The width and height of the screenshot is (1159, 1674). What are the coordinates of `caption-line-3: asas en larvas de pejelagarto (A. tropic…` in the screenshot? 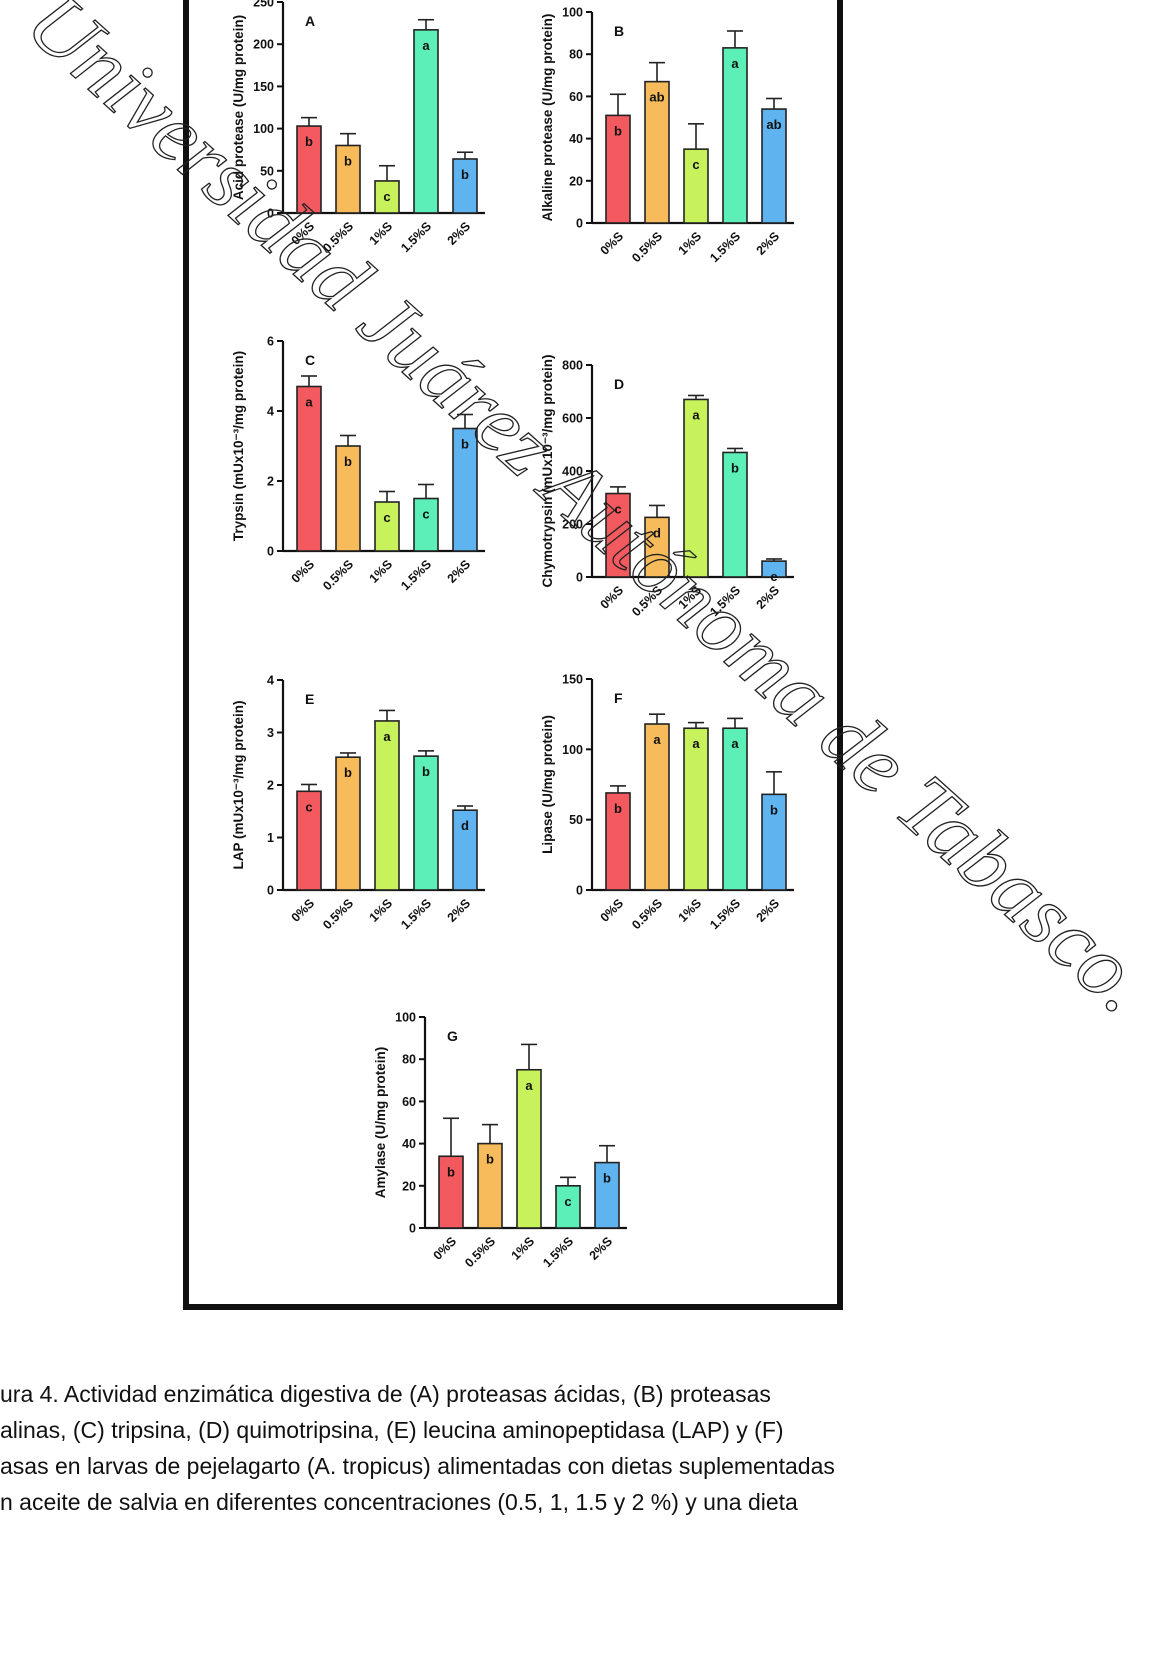 It's located at (417, 1466).